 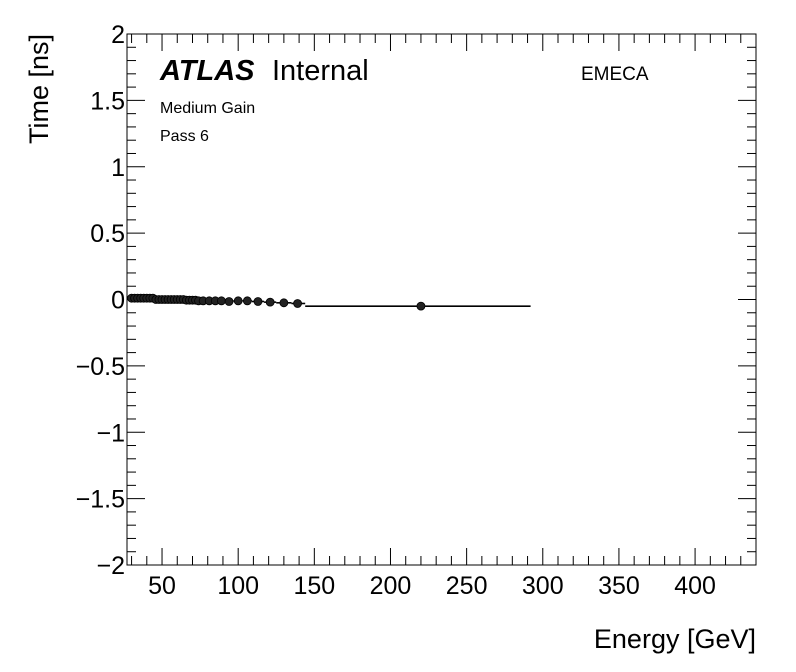 What do you see at coordinates (118, 301) in the screenshot?
I see `y-tick-label: 0` at bounding box center [118, 301].